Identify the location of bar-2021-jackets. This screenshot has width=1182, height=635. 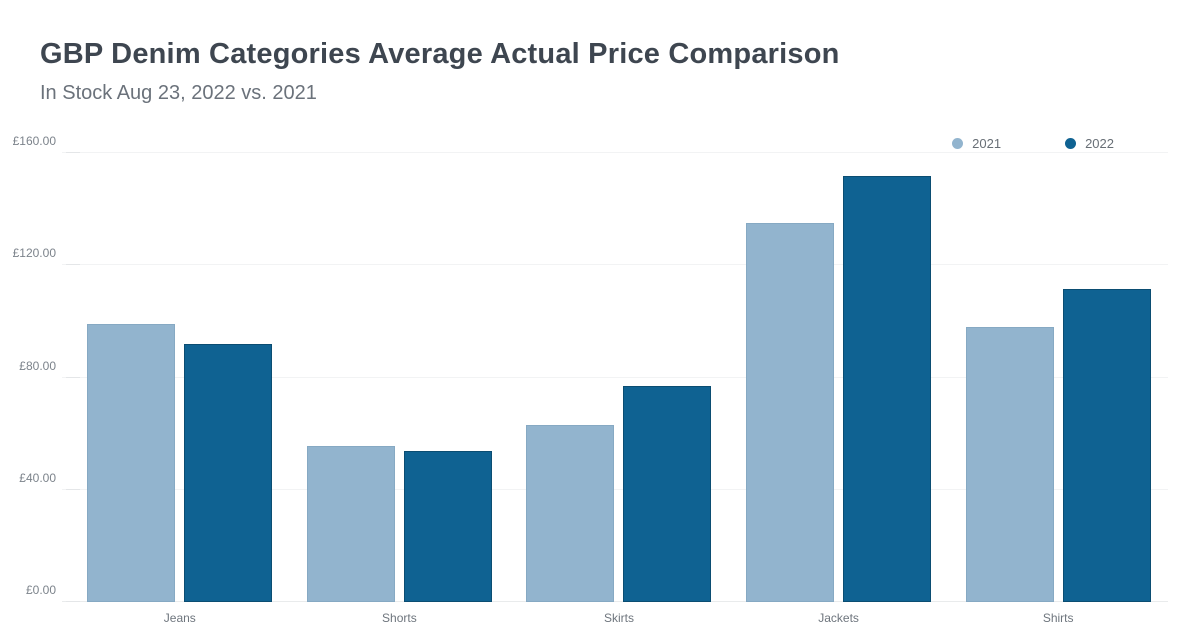
(790, 412).